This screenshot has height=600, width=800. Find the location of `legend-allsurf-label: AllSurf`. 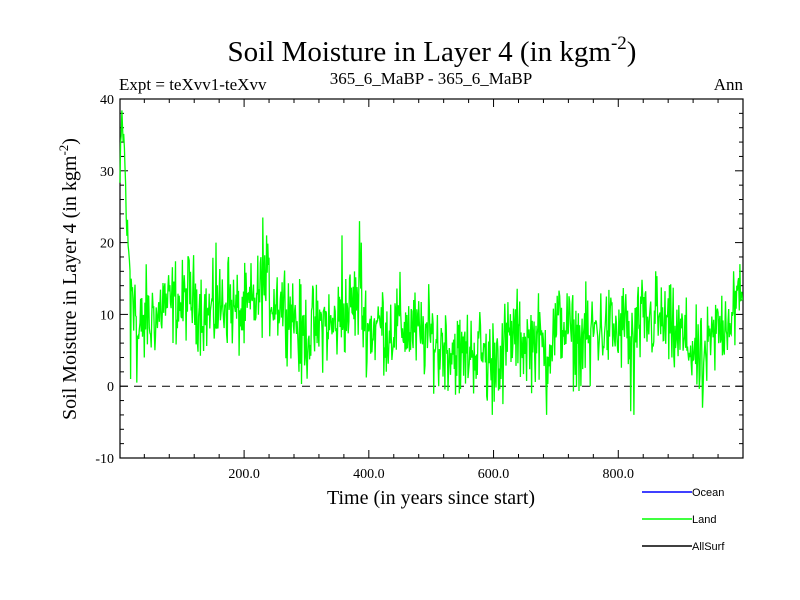

legend-allsurf-label: AllSurf is located at coordinates (708, 547).